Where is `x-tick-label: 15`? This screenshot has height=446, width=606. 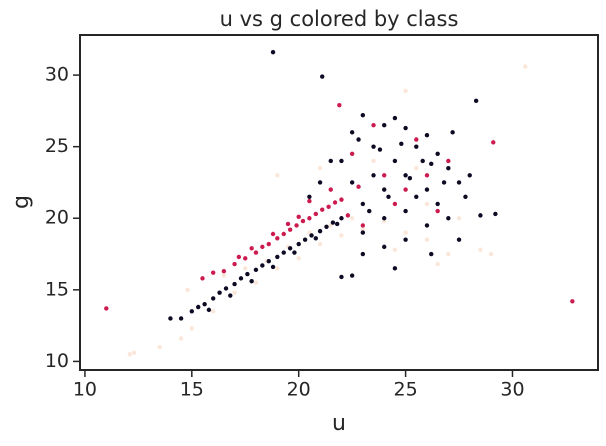 x-tick-label: 15 is located at coordinates (192, 390).